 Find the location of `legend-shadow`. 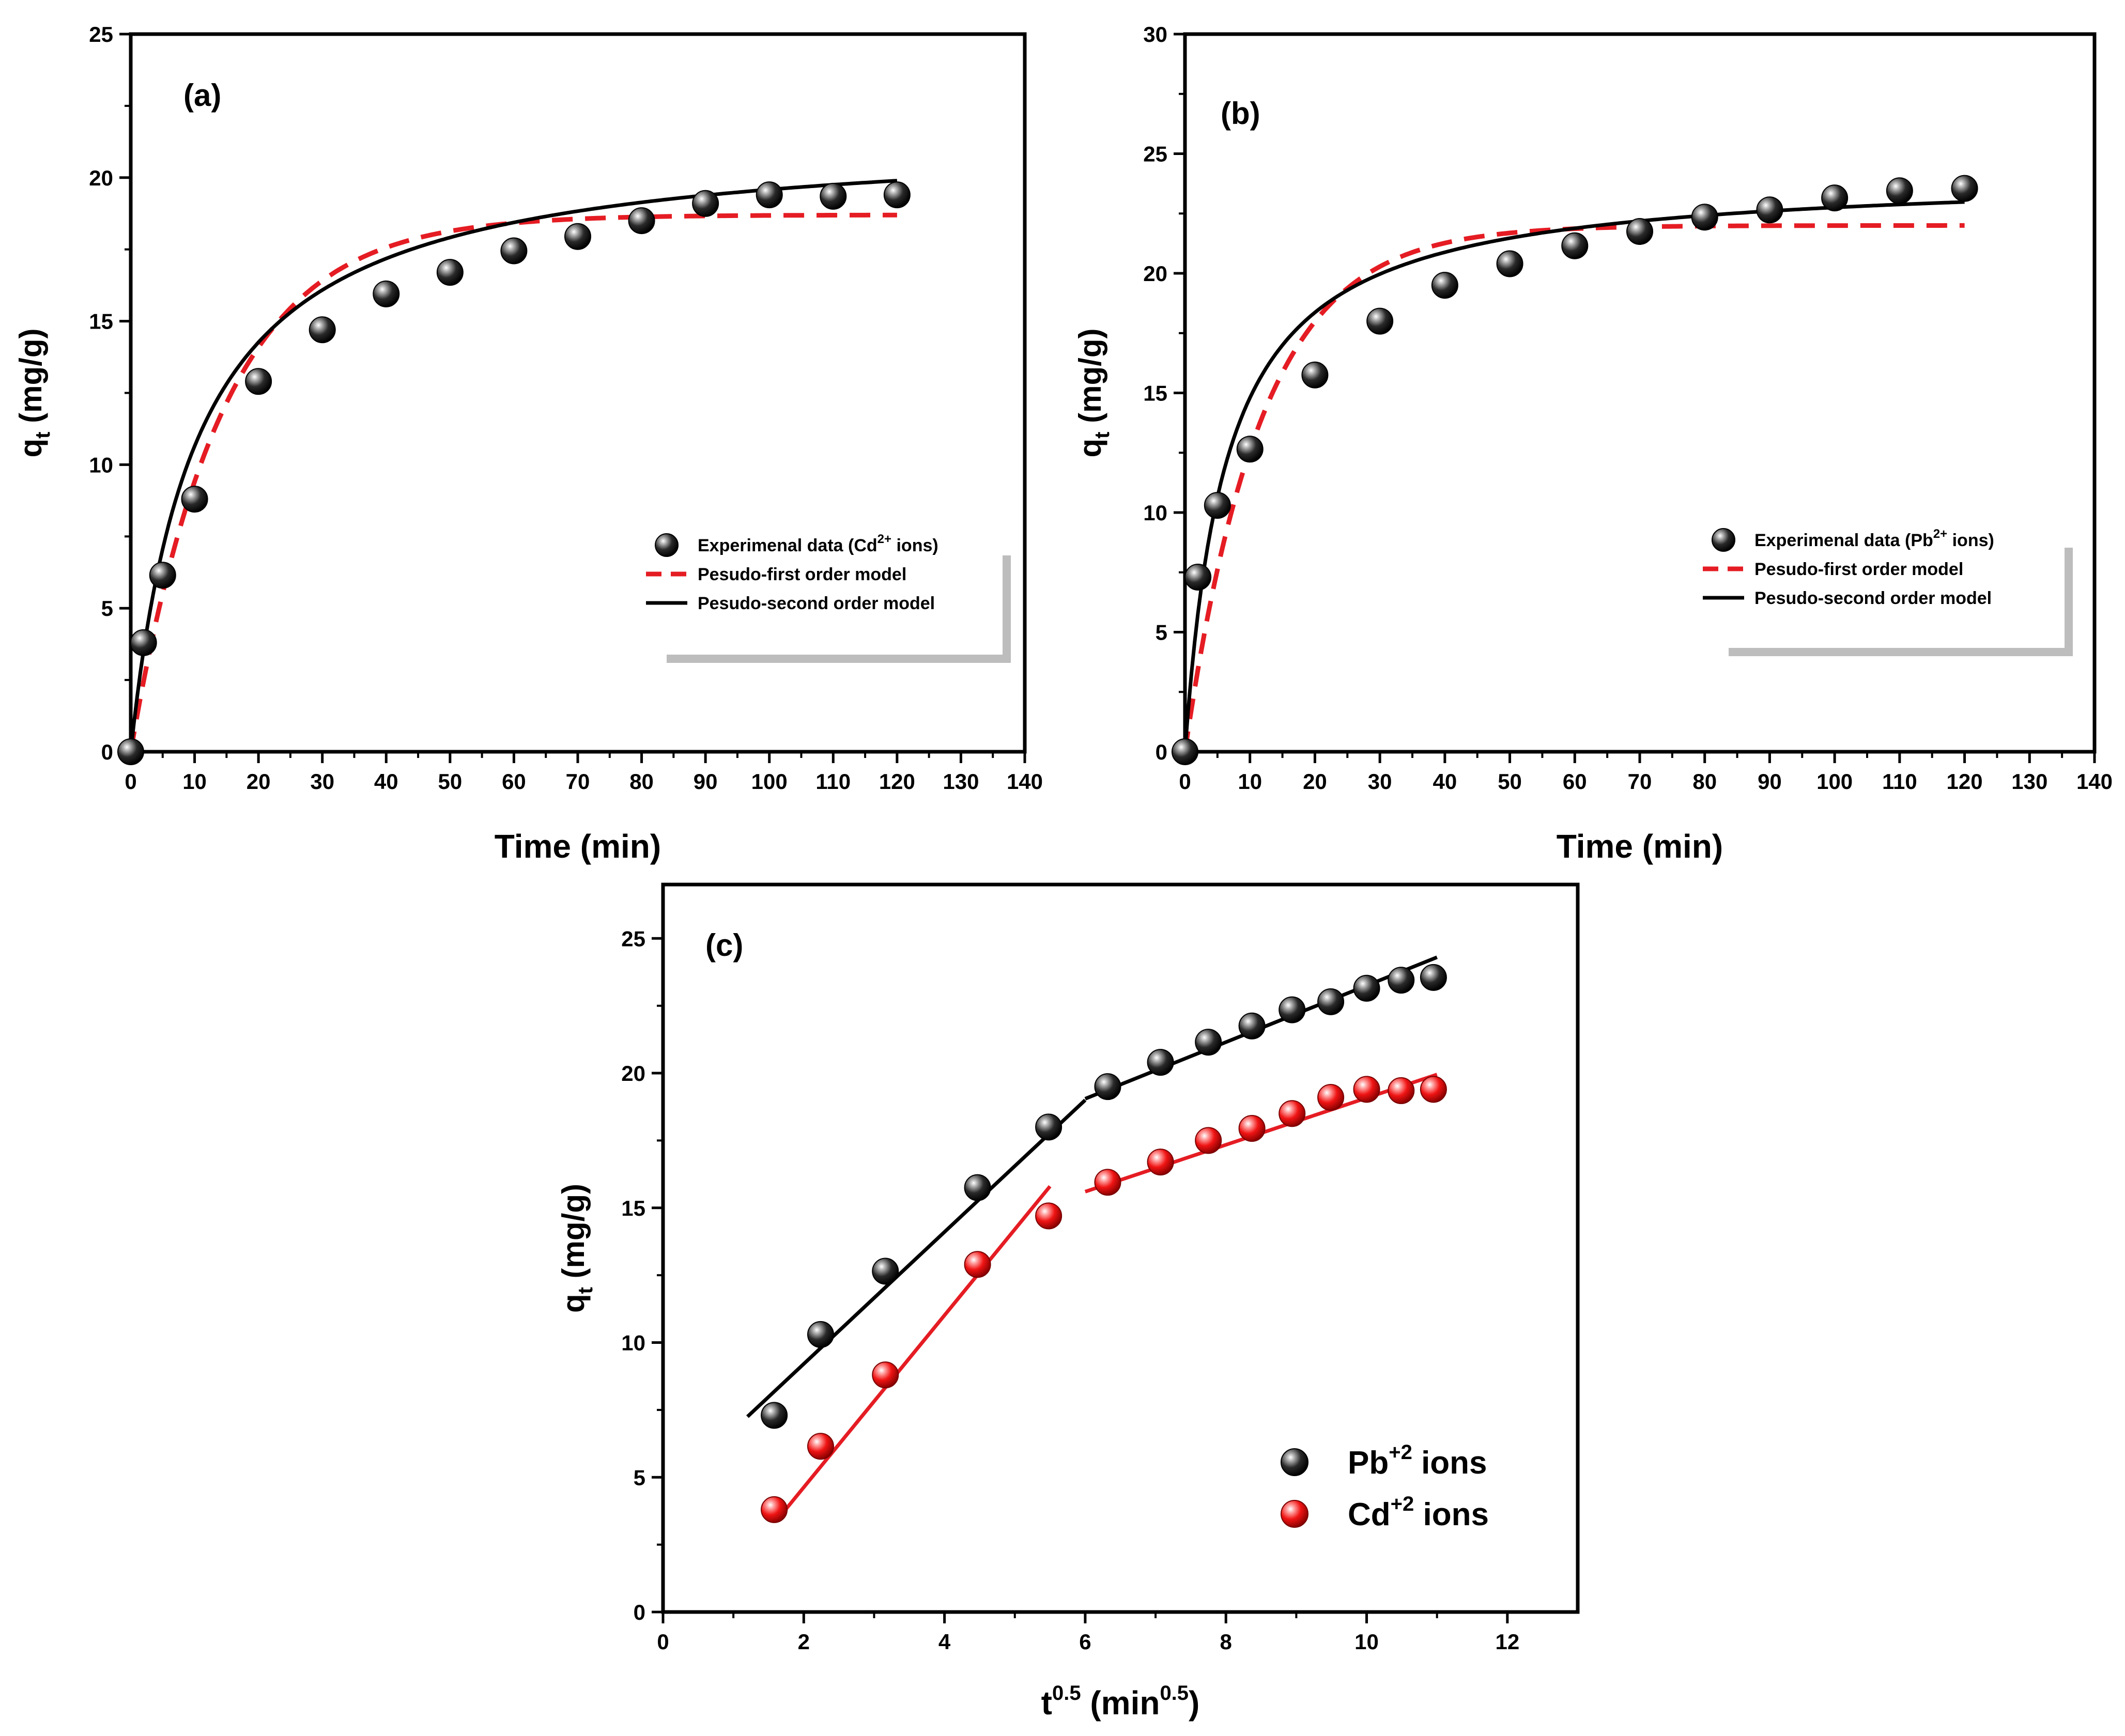

legend-shadow is located at coordinates (839, 609).